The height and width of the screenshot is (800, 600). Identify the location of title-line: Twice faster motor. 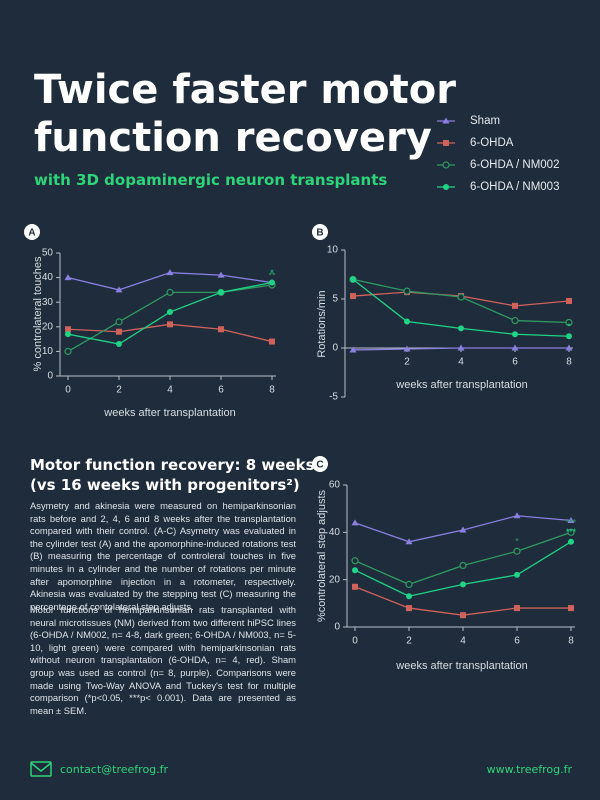
(245, 90).